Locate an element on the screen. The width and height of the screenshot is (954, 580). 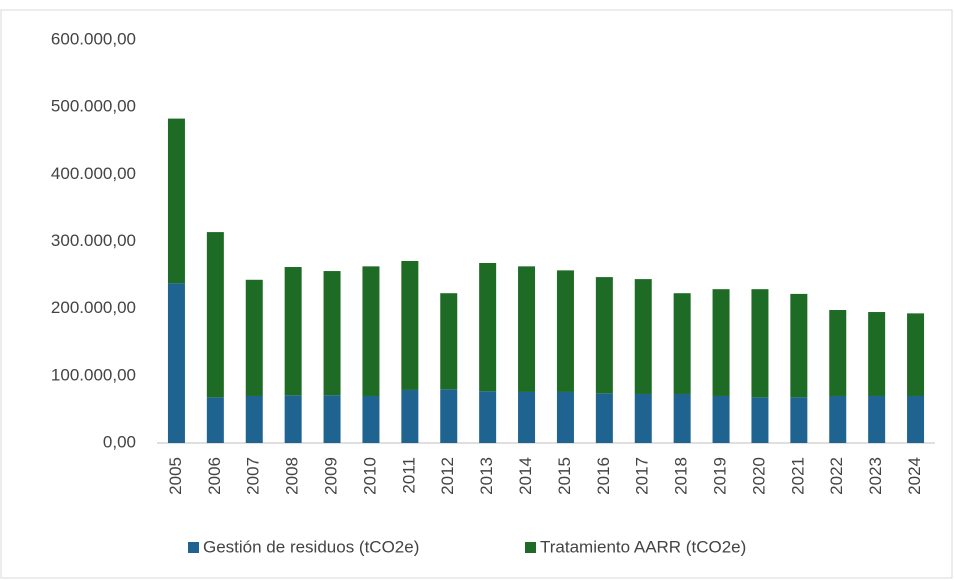
y-tick-label: 300.000,00 is located at coordinates (93, 240).